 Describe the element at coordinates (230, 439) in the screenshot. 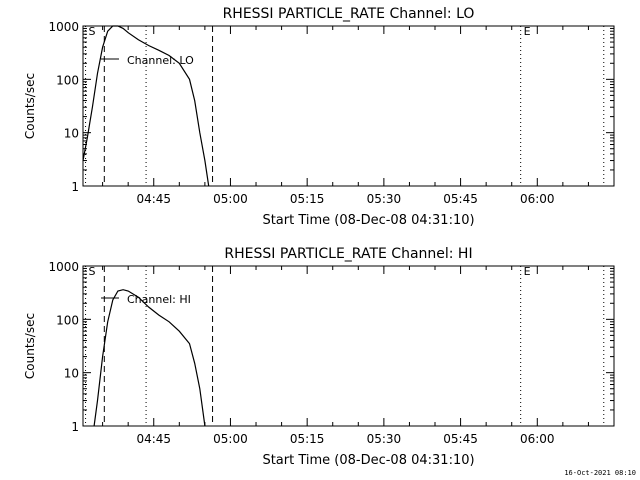

I see `panel-2-x-tick-label: 05:00` at that location.